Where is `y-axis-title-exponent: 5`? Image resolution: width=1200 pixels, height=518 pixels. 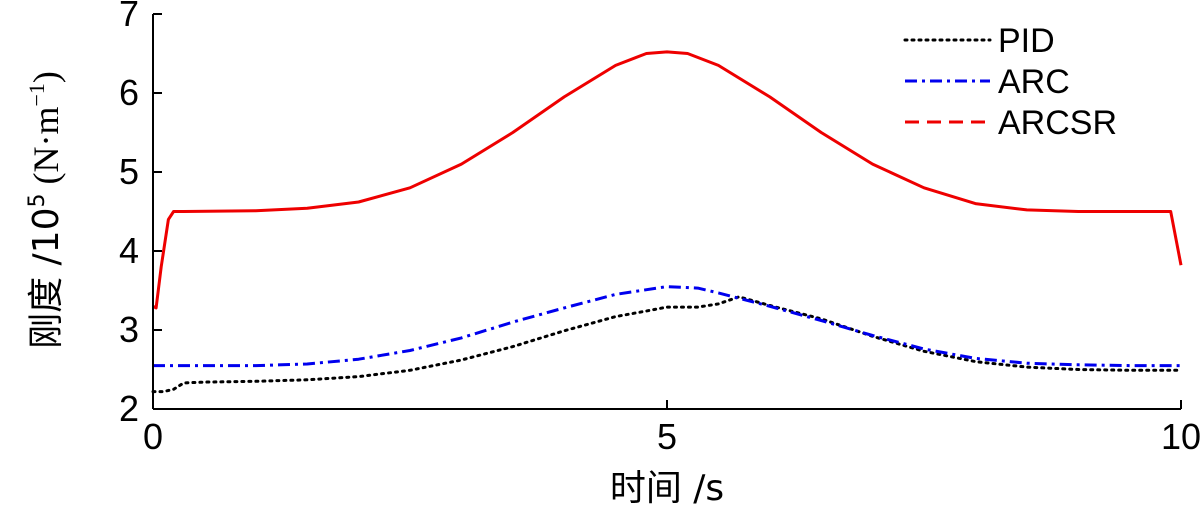
y-axis-title-exponent: 5 is located at coordinates (37, 201).